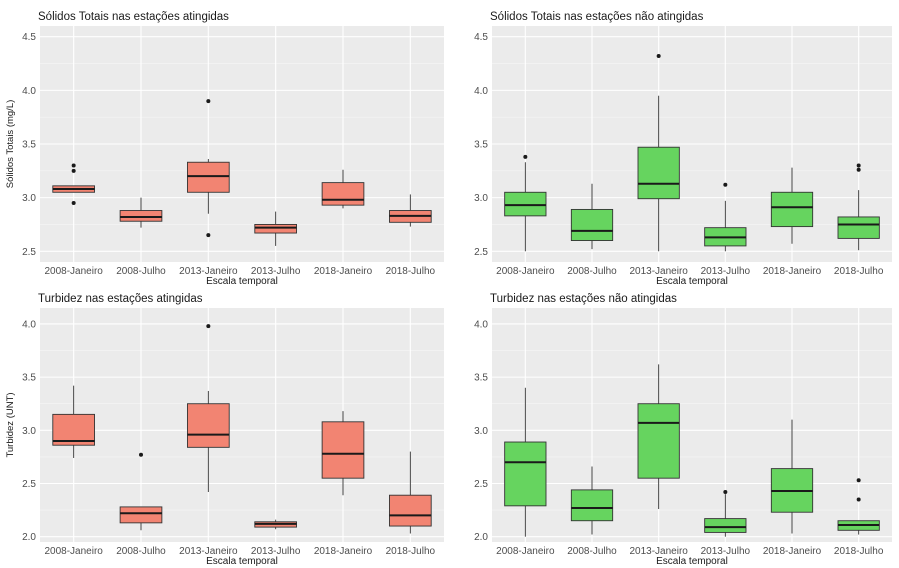  I want to click on y-axis-label: Sólidos Totais (mg/L), so click(10, 144).